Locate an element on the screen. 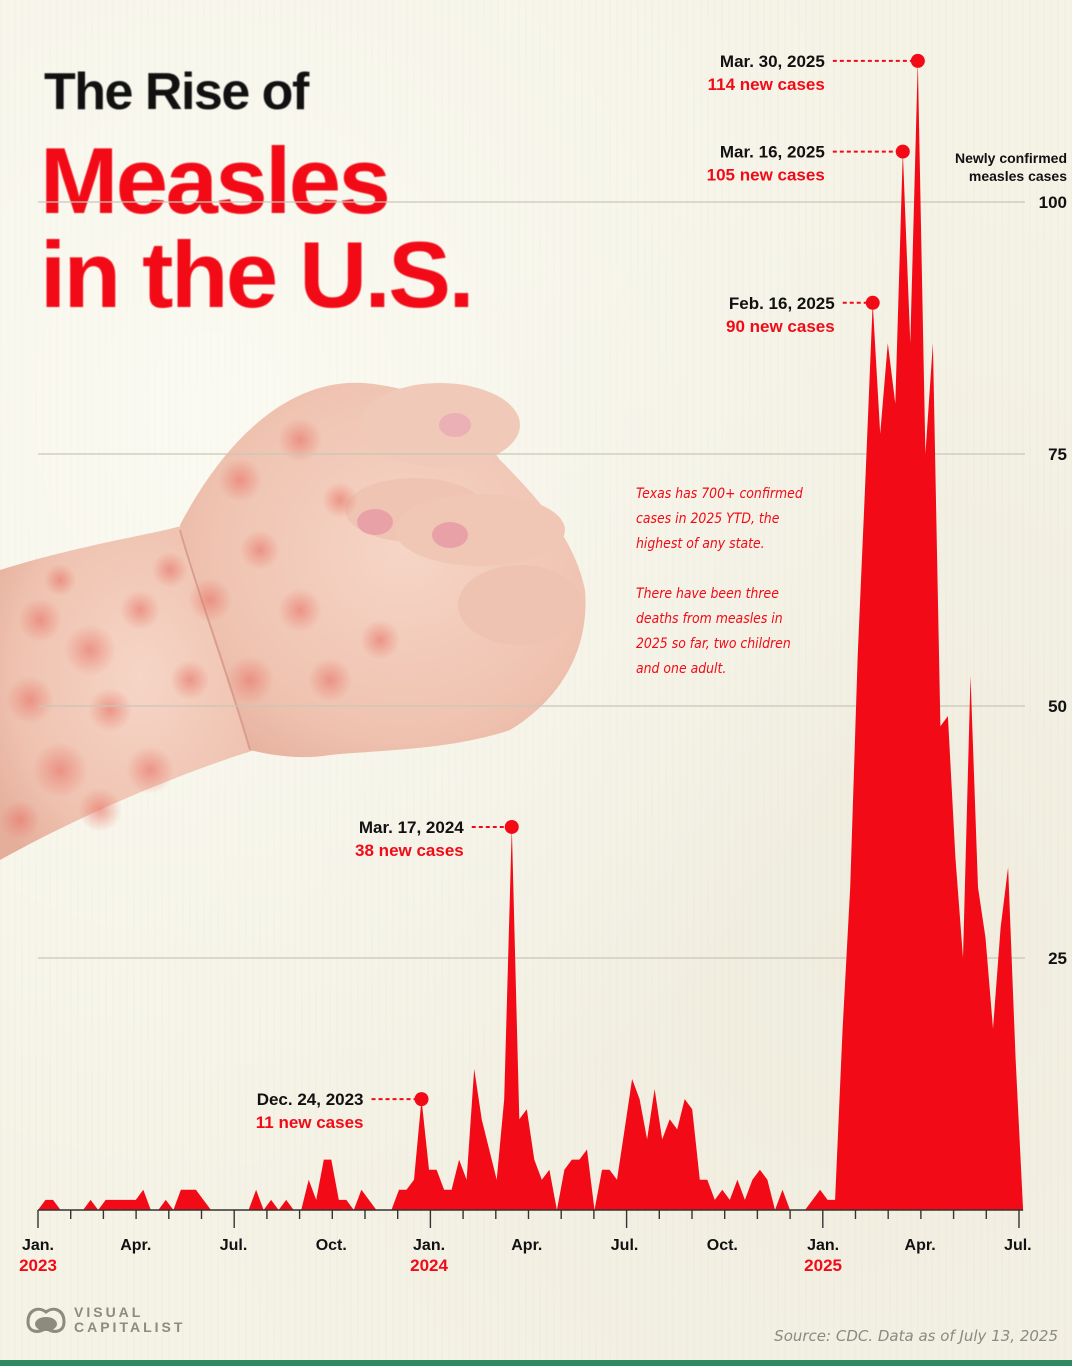  y-tick-label-100: 100 is located at coordinates (1053, 202).